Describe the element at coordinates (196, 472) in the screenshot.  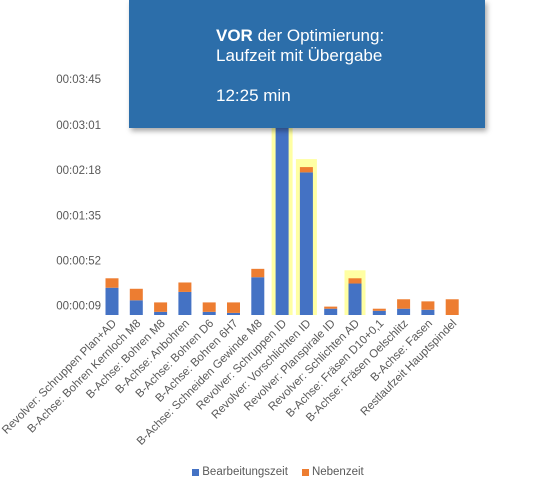
I see `legend-swatch-bearbeitungszeit` at that location.